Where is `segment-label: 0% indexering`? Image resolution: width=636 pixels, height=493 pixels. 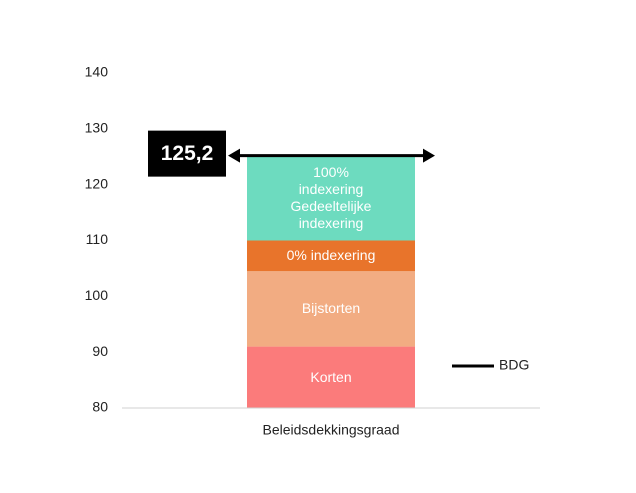 segment-label: 0% indexering is located at coordinates (331, 256).